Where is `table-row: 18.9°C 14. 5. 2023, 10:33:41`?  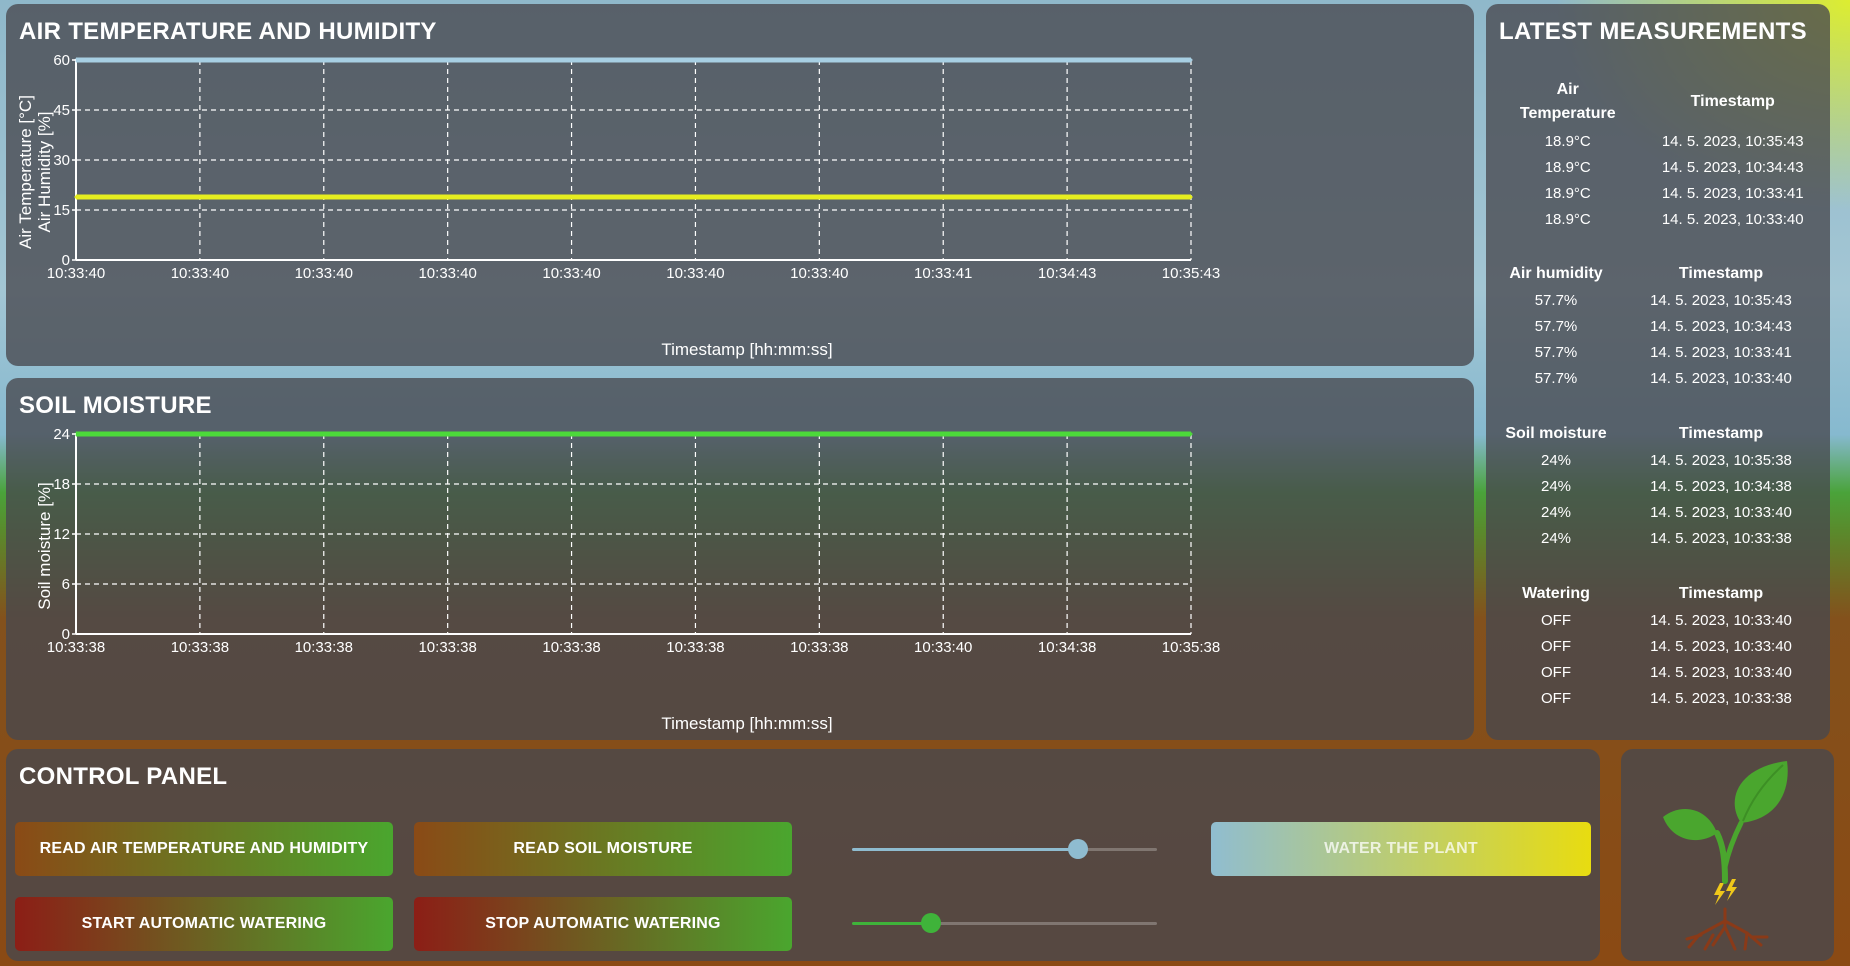
table-row: 18.9°C 14. 5. 2023, 10:33:41 is located at coordinates (1661, 193).